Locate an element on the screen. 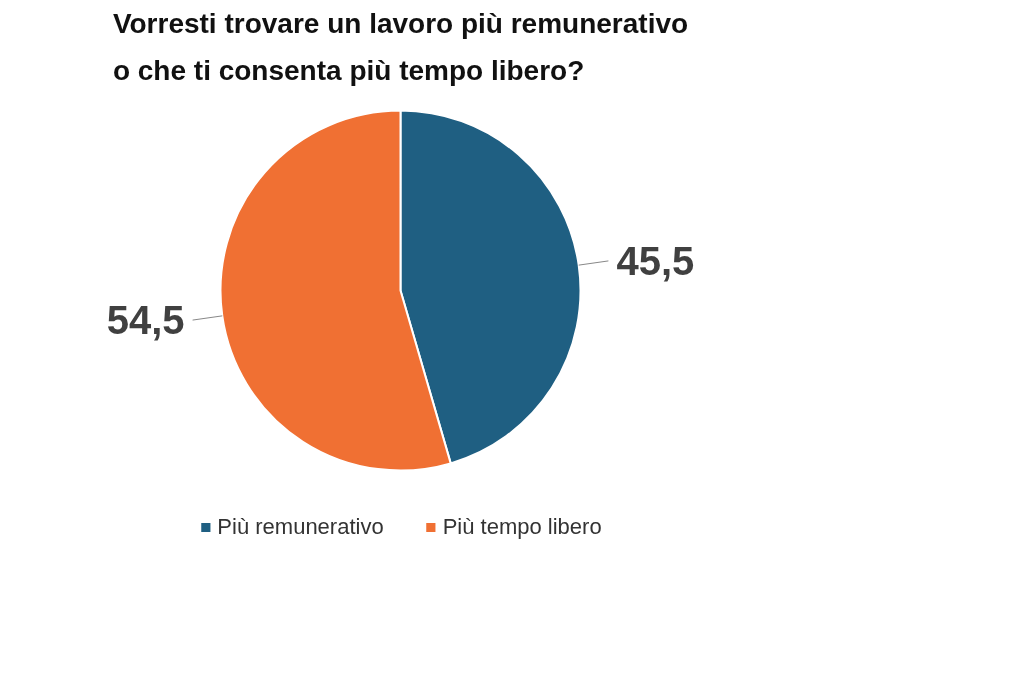 This screenshot has height=683, width=1024. chart-title: Vorresti trovare un lavoro più remunerativo o che ti consenta più tempo libero? is located at coordinates (400, 47).